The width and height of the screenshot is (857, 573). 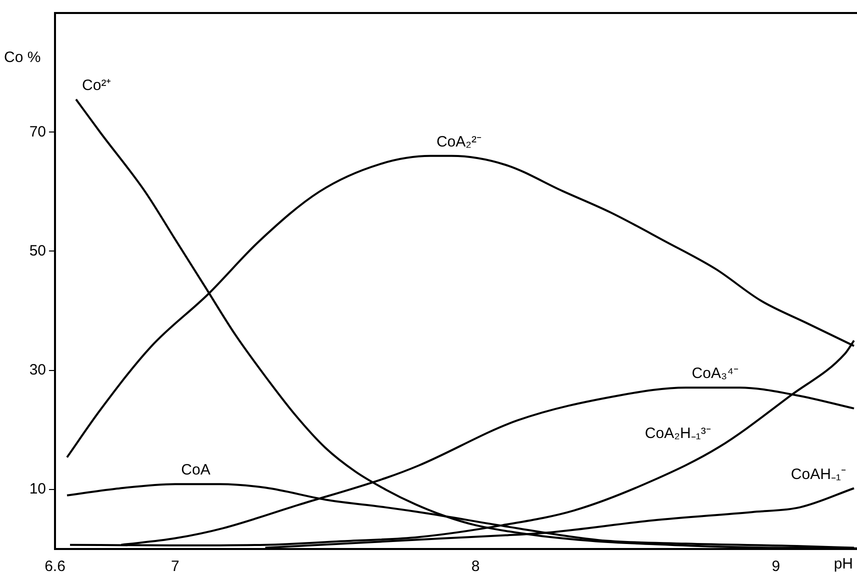 I want to click on x-tick-label: 9, so click(x=776, y=565).